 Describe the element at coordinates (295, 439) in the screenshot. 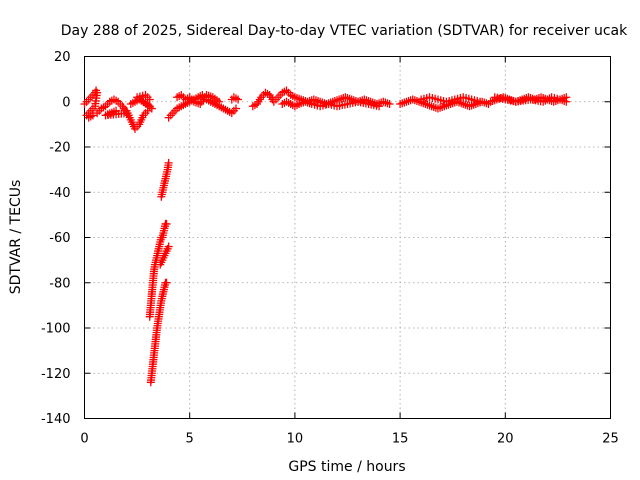

I see `x-tick-label: 10` at that location.